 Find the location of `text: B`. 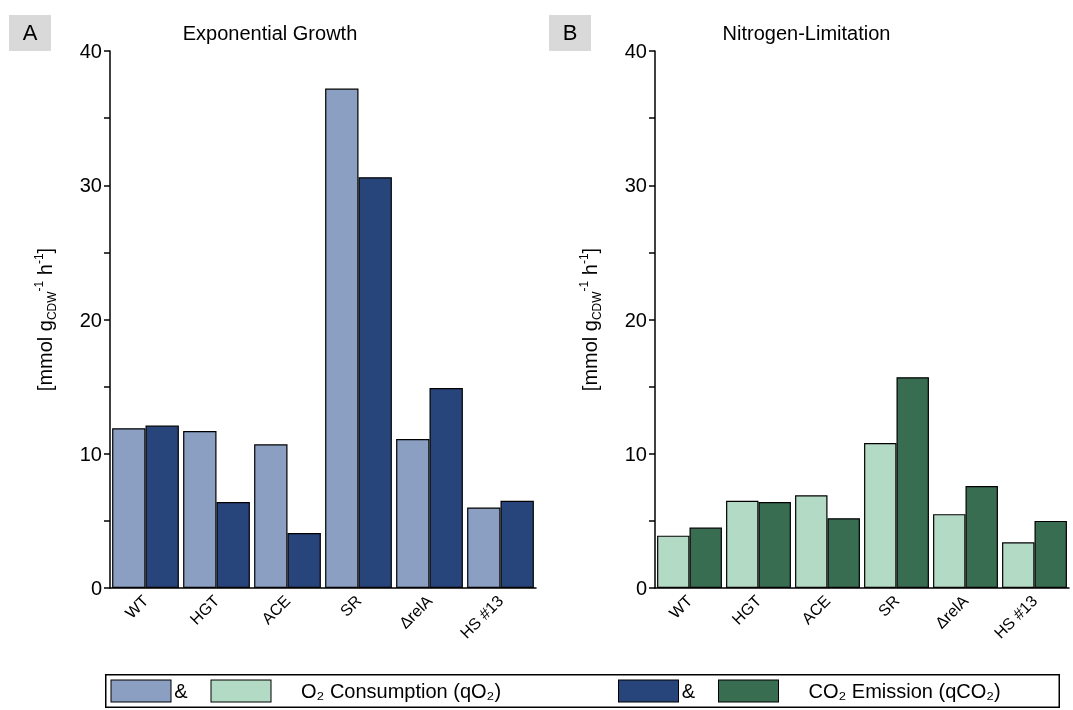

text: B is located at coordinates (570, 33).